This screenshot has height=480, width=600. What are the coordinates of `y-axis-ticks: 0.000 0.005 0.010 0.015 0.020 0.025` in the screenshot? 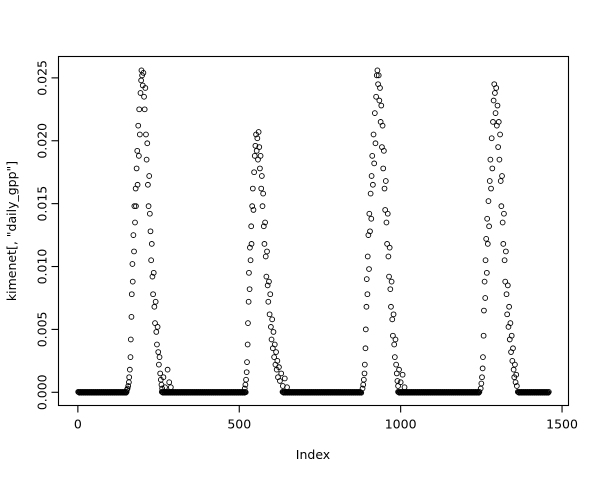 It's located at (47, 235).